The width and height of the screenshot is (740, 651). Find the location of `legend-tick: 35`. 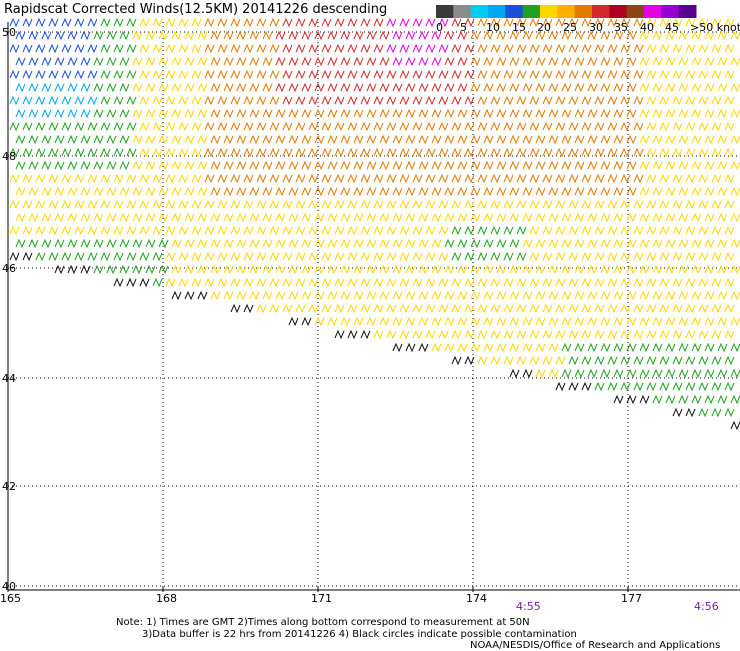

legend-tick: 35 is located at coordinates (621, 27).